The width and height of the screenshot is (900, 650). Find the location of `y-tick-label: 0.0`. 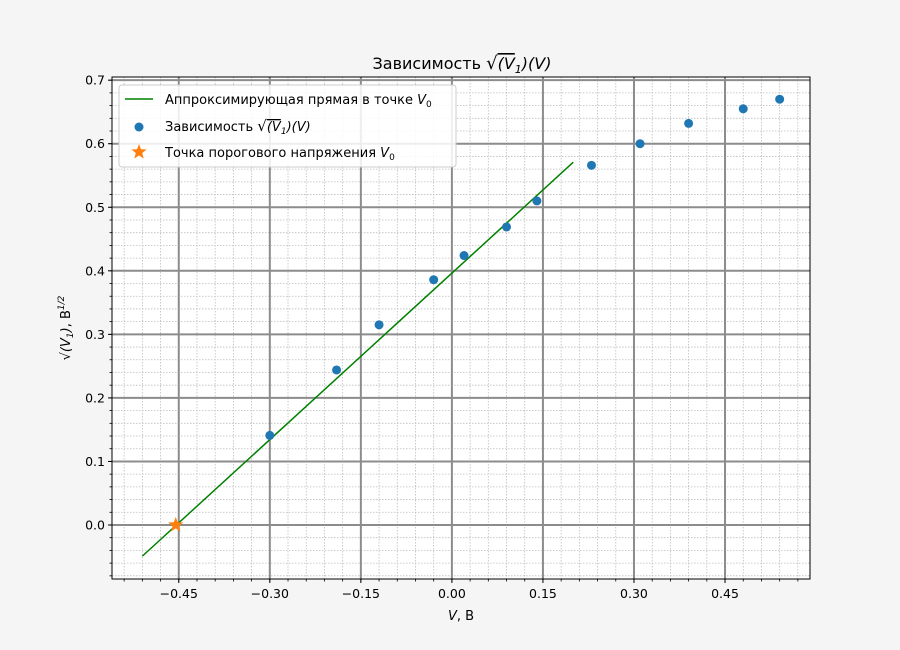

y-tick-label: 0.0 is located at coordinates (95, 524).